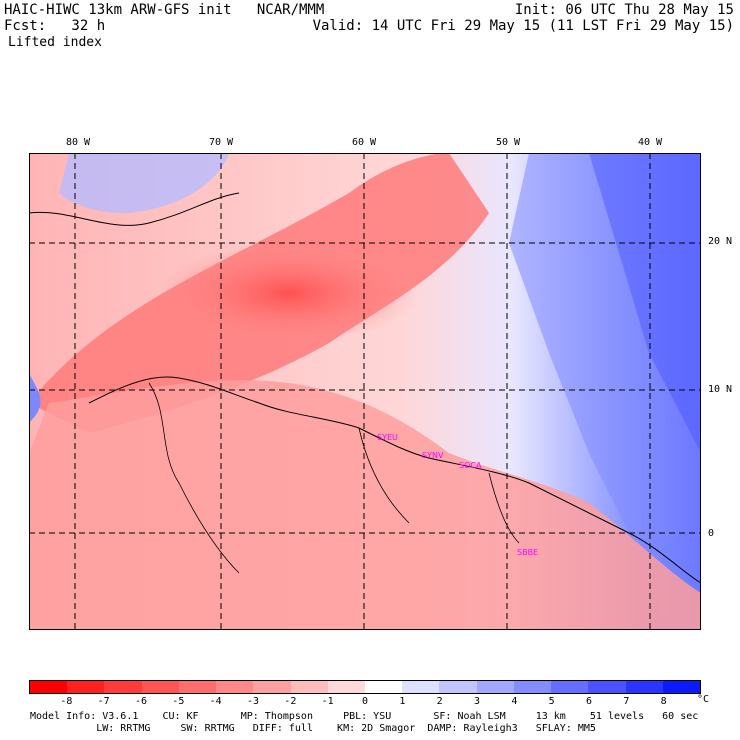 The image size is (740, 740). What do you see at coordinates (178, 701) in the screenshot?
I see `colorbar-tick-label: -5` at bounding box center [178, 701].